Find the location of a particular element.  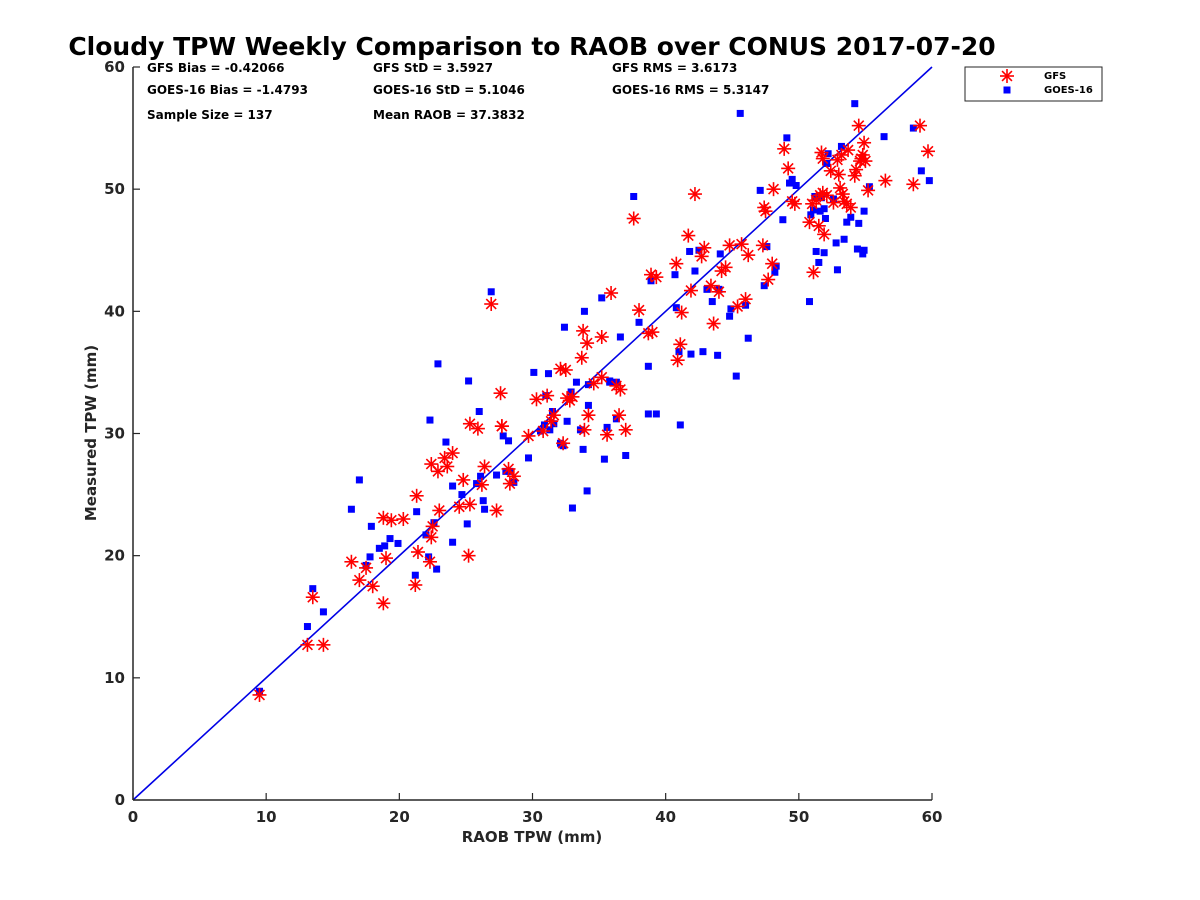

legend-gfs-label: GFS is located at coordinates (1055, 76).